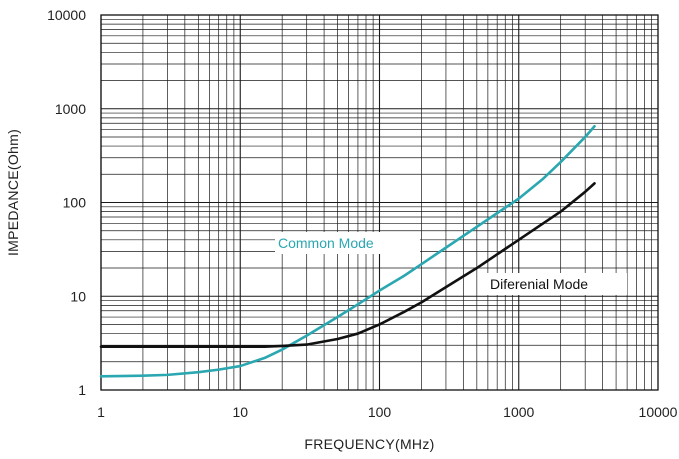  What do you see at coordinates (13, 192) in the screenshot?
I see `y-axis-title: IMPEDANCE(Ohm)` at bounding box center [13, 192].